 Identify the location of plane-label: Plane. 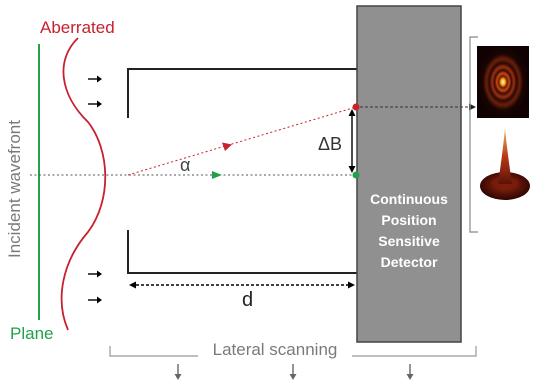
(31, 333).